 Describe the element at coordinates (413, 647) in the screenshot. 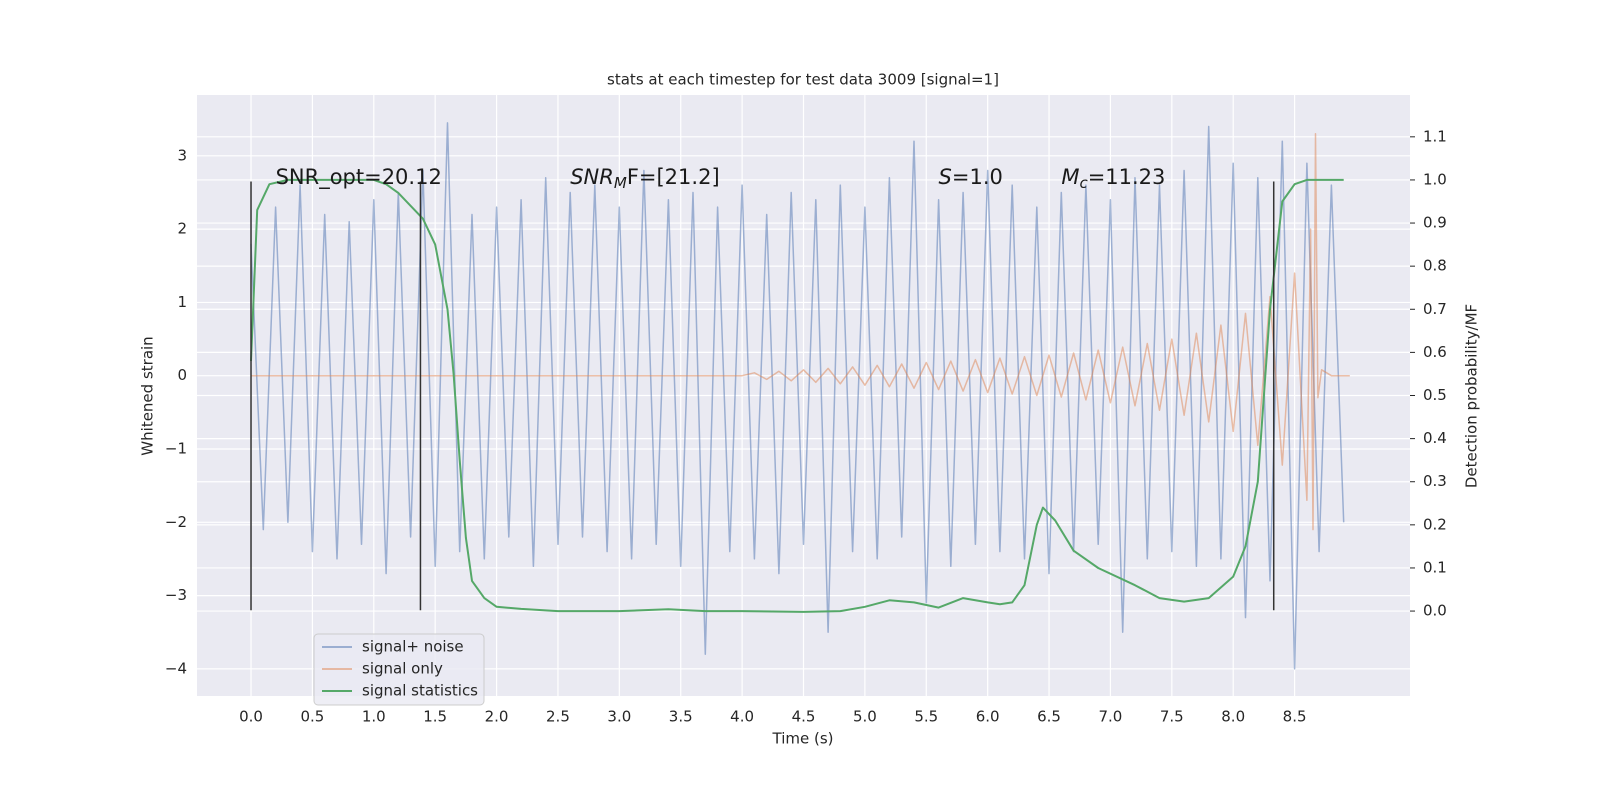

I see `legend-label: signal+ noise` at that location.